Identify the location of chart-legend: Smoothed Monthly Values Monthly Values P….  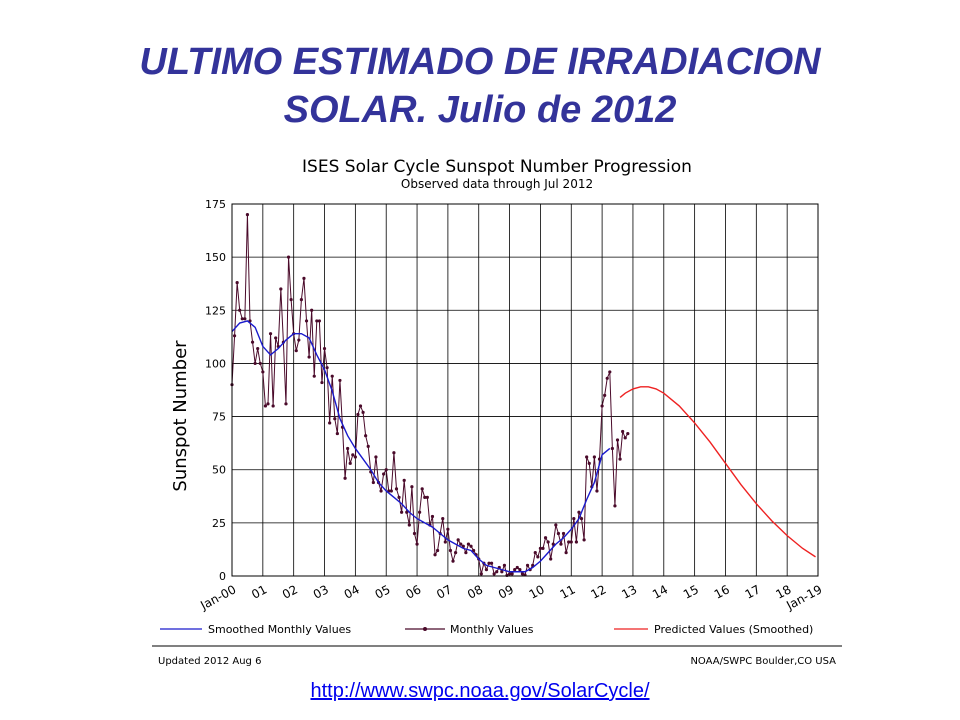
(486, 629).